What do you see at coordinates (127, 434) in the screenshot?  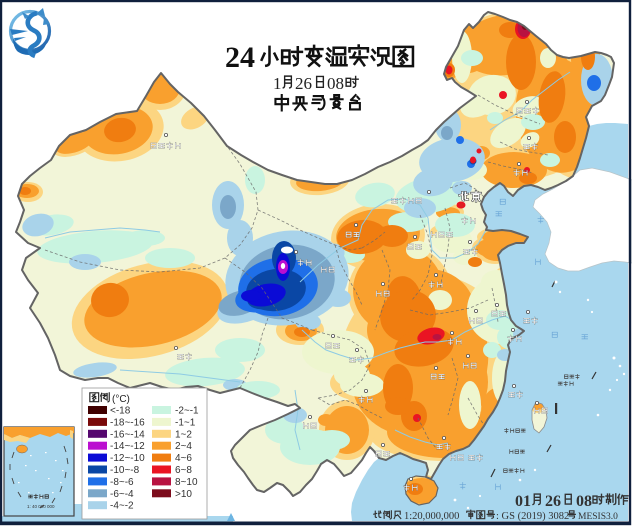 I see `svg-text: -16~-14` at bounding box center [127, 434].